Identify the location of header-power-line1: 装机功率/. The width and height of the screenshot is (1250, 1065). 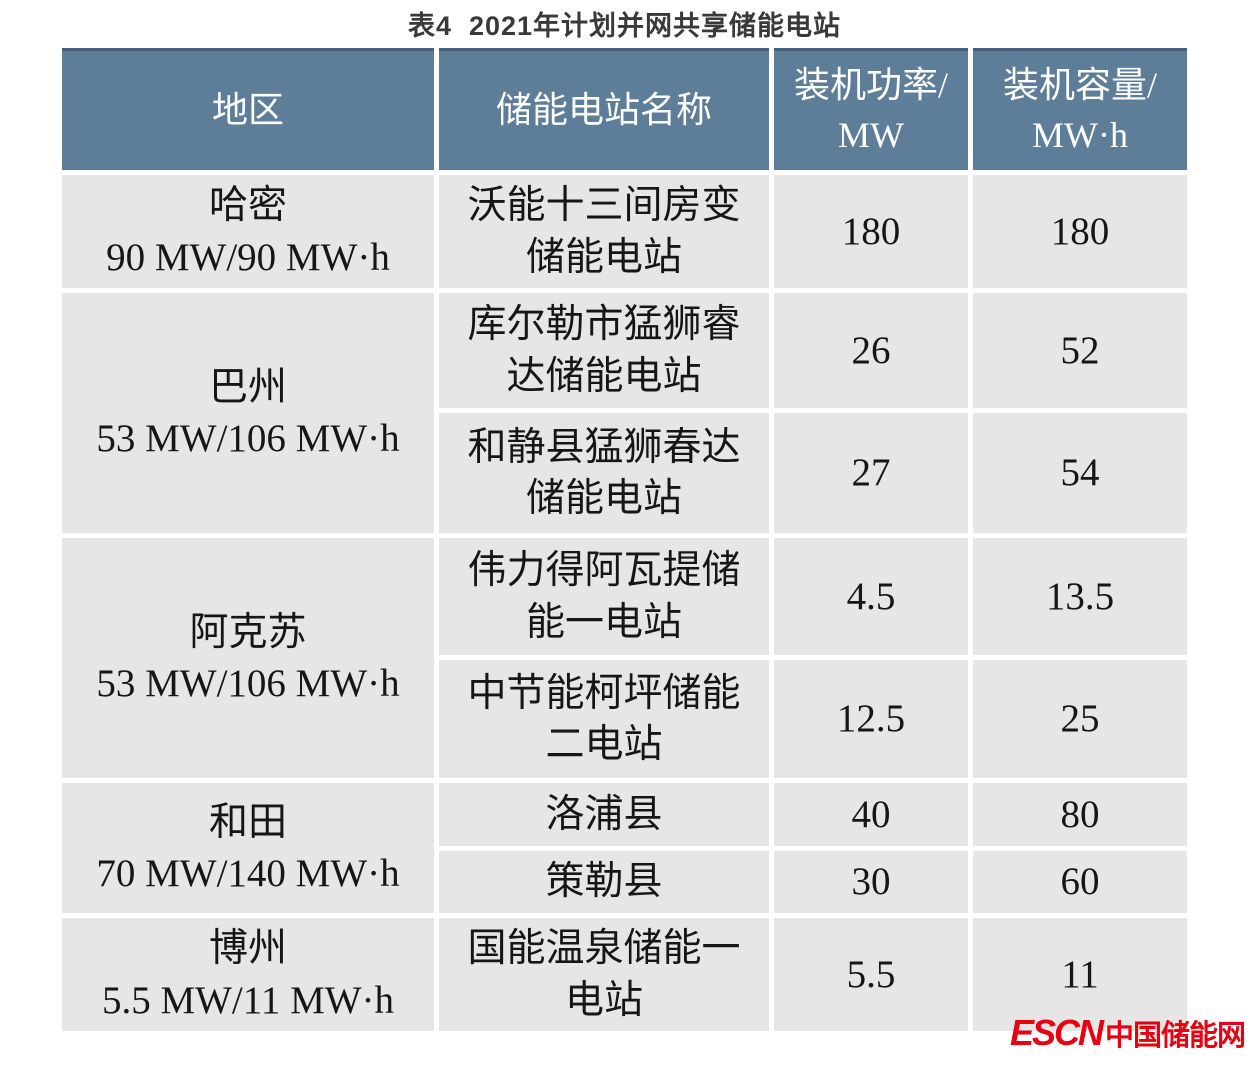
(870, 84).